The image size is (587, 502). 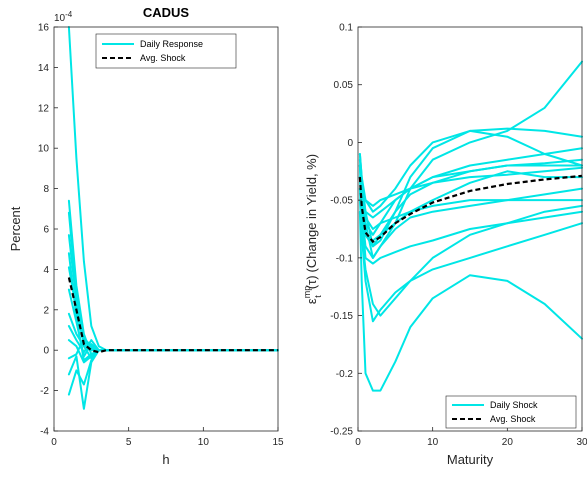 I want to click on right-y-axis-label: εmpt (τ) (Change in Yield, %), so click(x=312, y=229).